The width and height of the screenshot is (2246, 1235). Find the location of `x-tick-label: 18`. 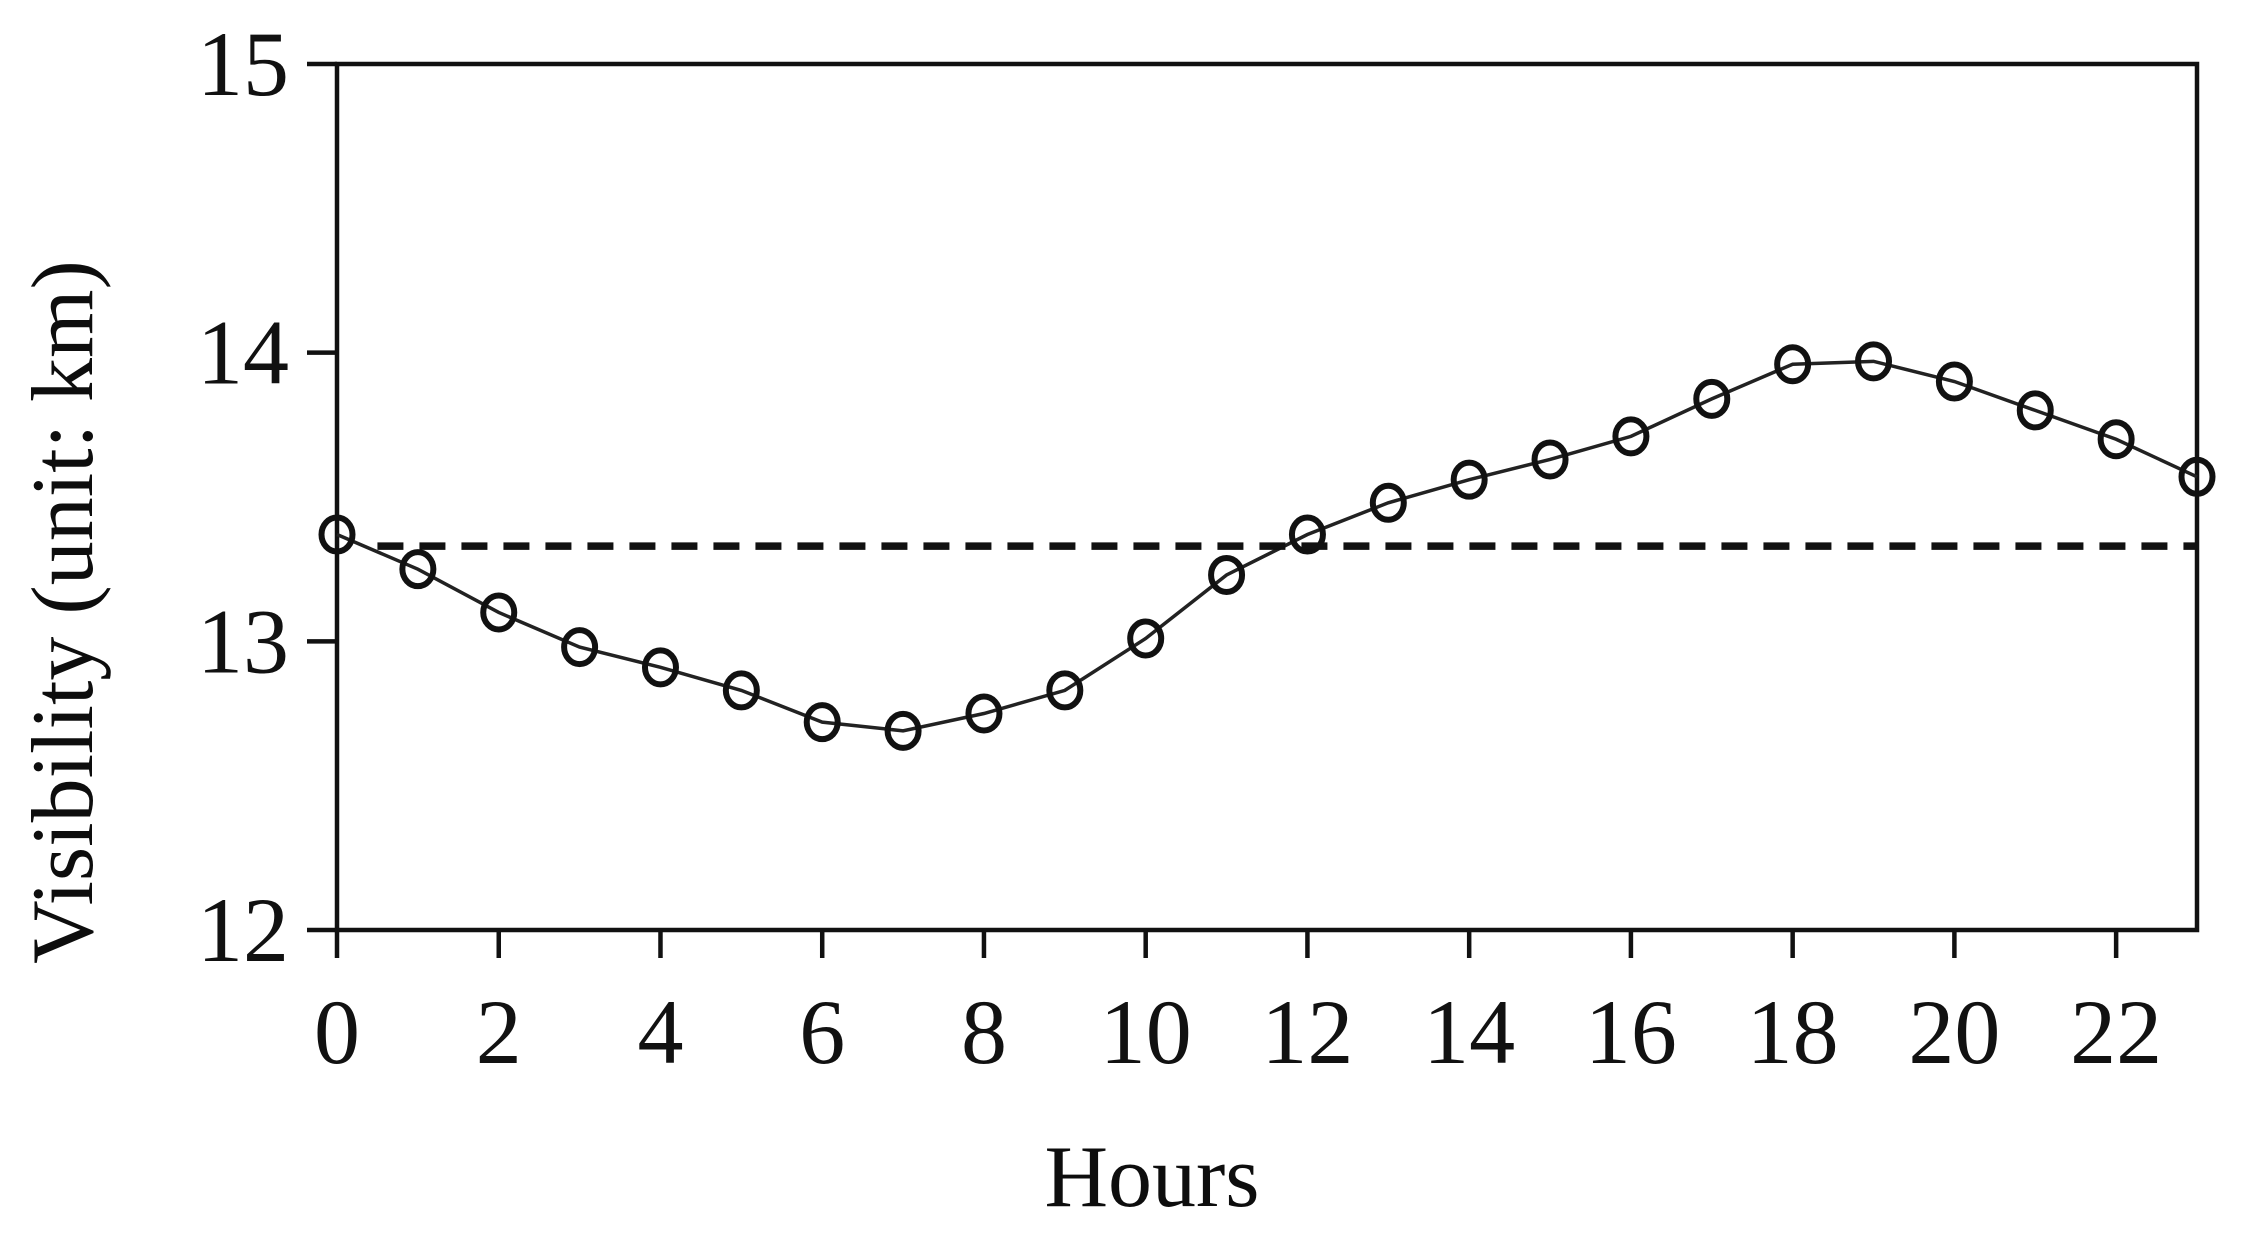

x-tick-label: 18 is located at coordinates (1793, 1032).